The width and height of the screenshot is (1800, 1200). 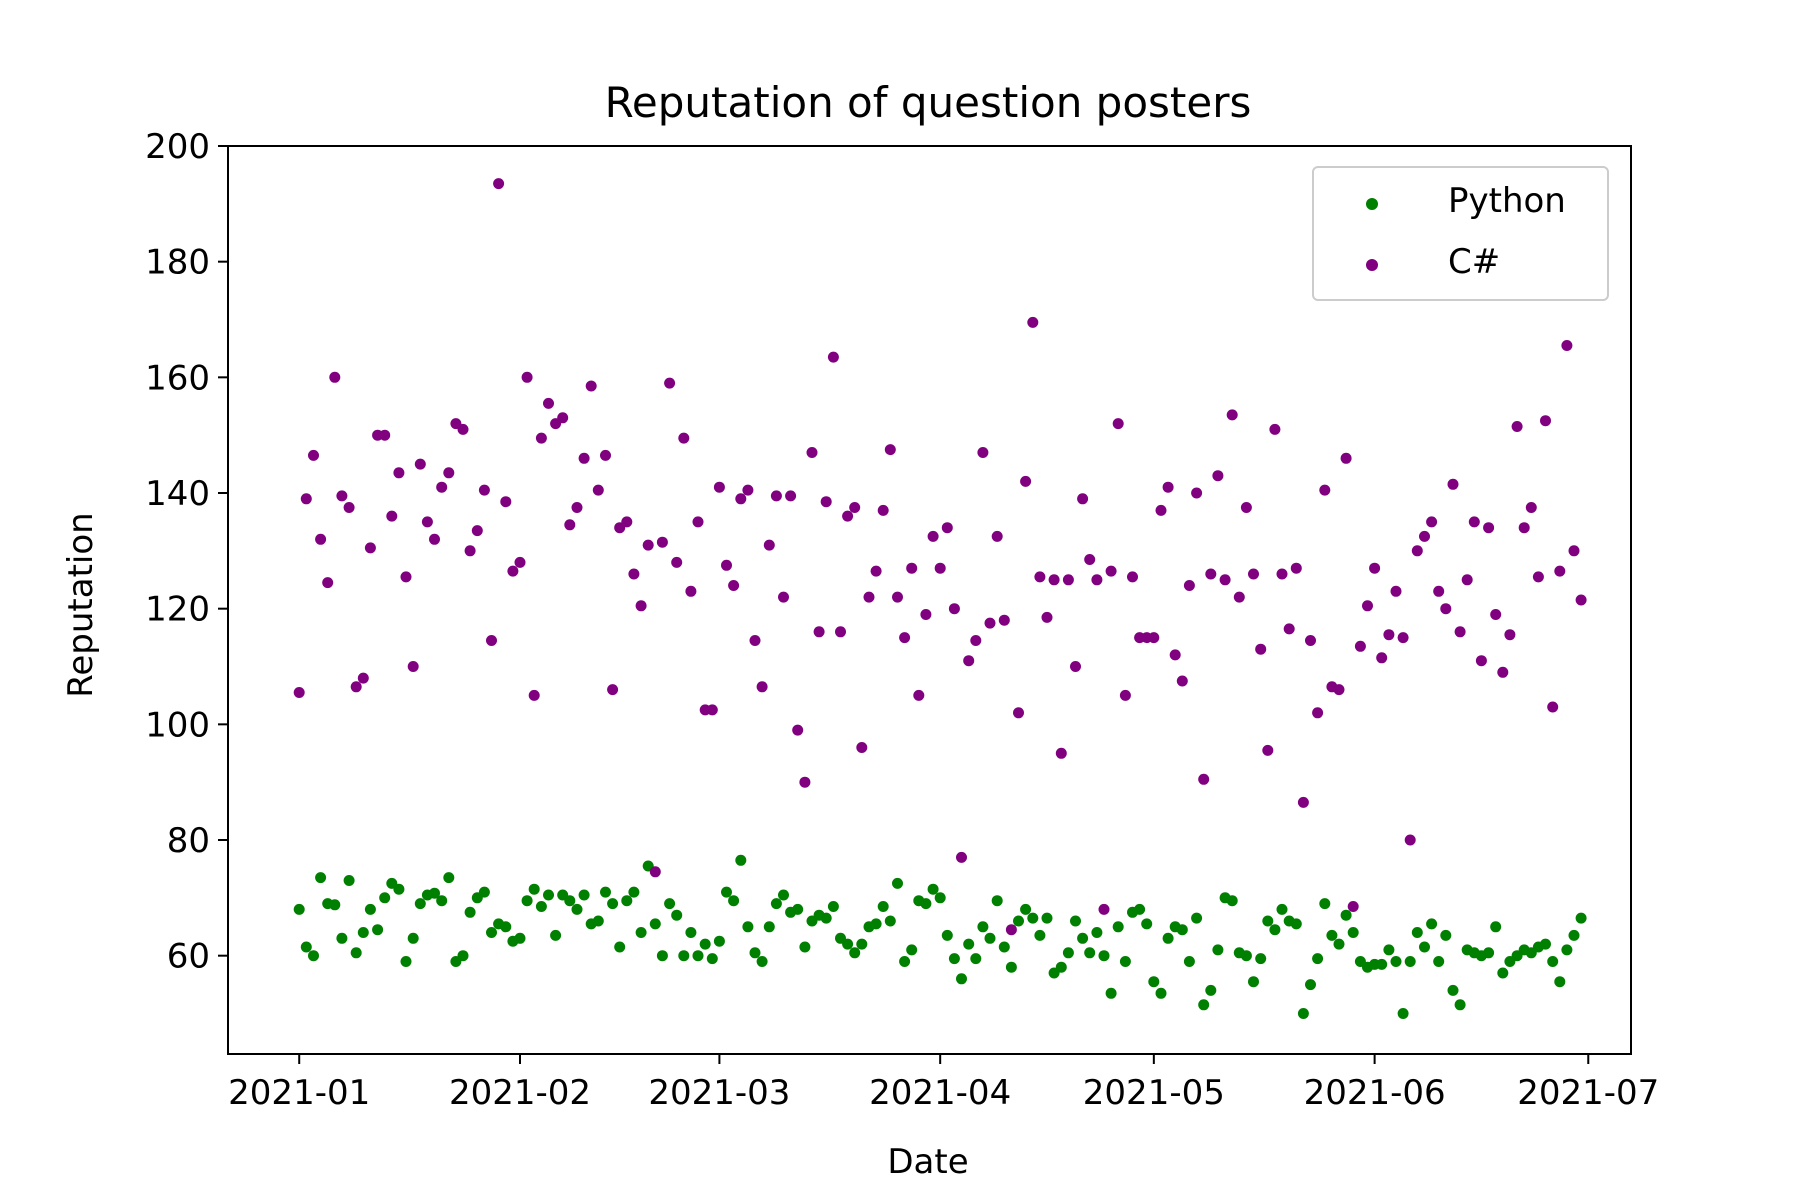 I want to click on legend-marker-csharp, so click(x=1372, y=265).